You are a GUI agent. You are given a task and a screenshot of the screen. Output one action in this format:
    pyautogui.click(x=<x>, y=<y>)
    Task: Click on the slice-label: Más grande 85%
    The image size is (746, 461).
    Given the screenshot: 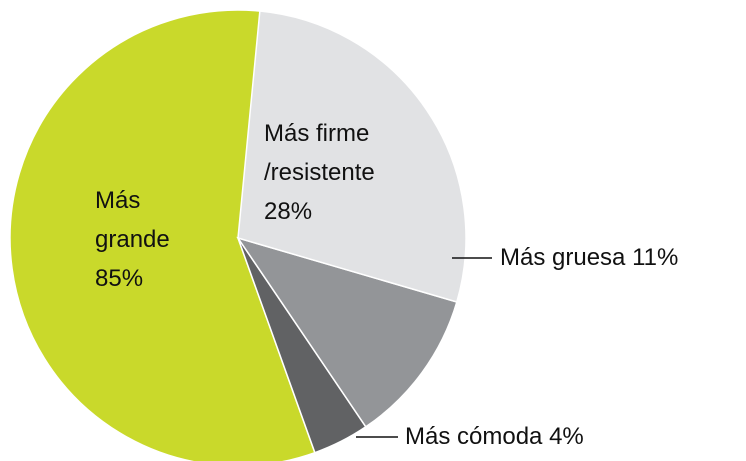 What is the action you would take?
    pyautogui.click(x=140, y=239)
    